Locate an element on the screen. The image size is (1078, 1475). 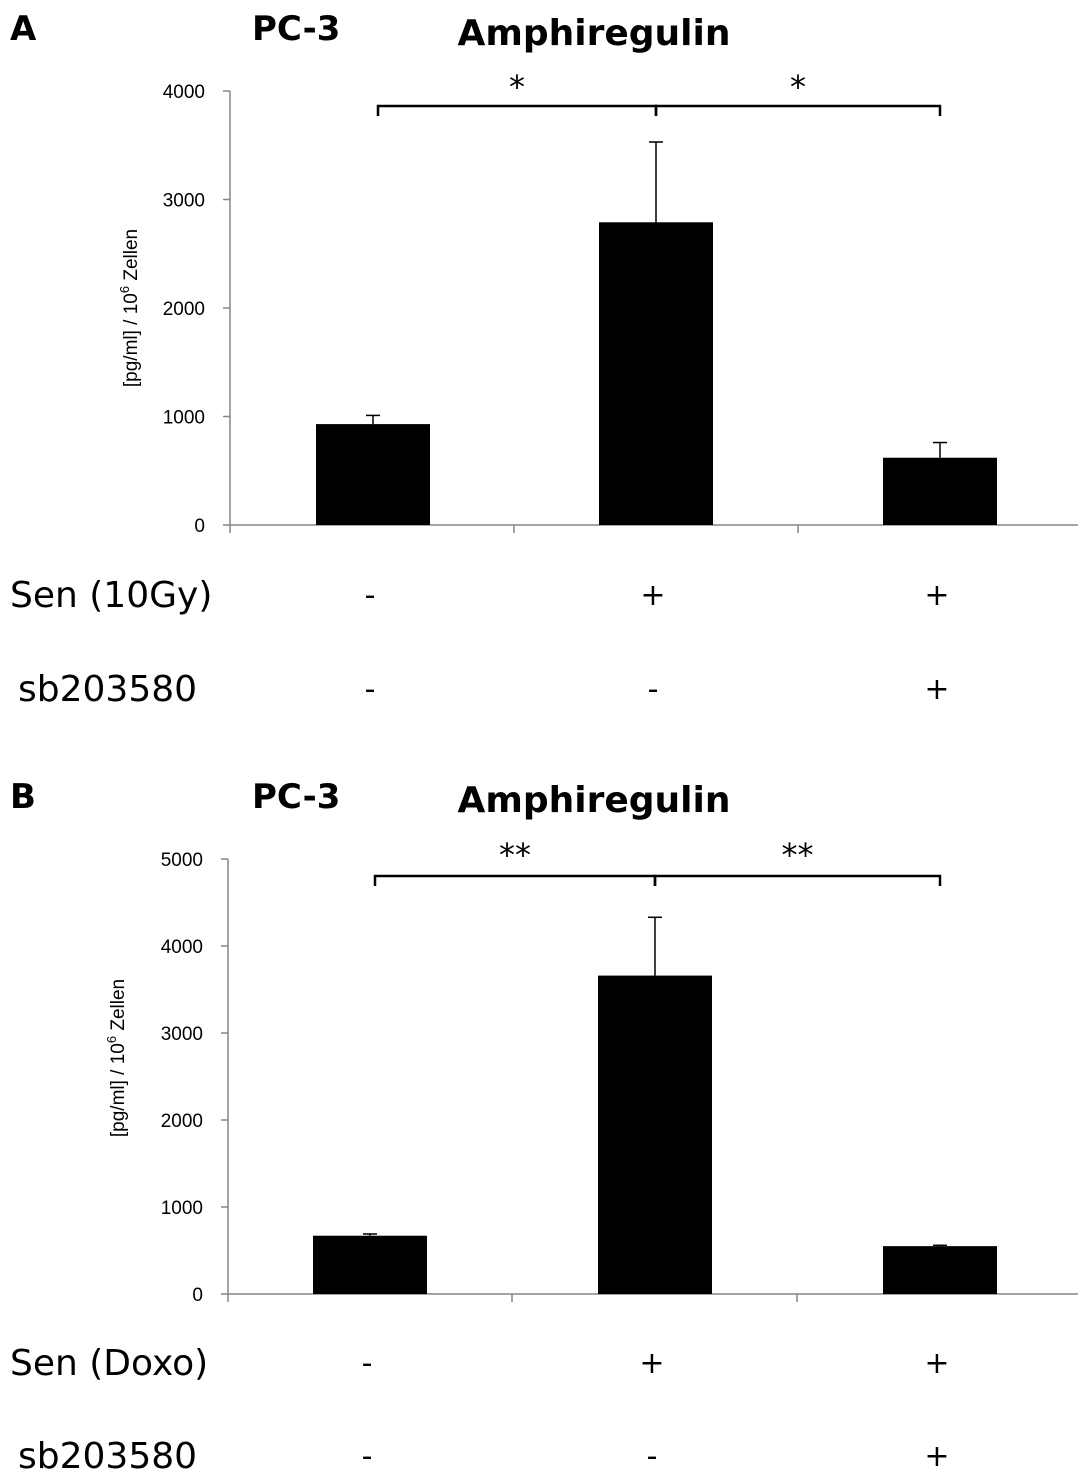
y-tick-label: 5000 is located at coordinates (182, 860).